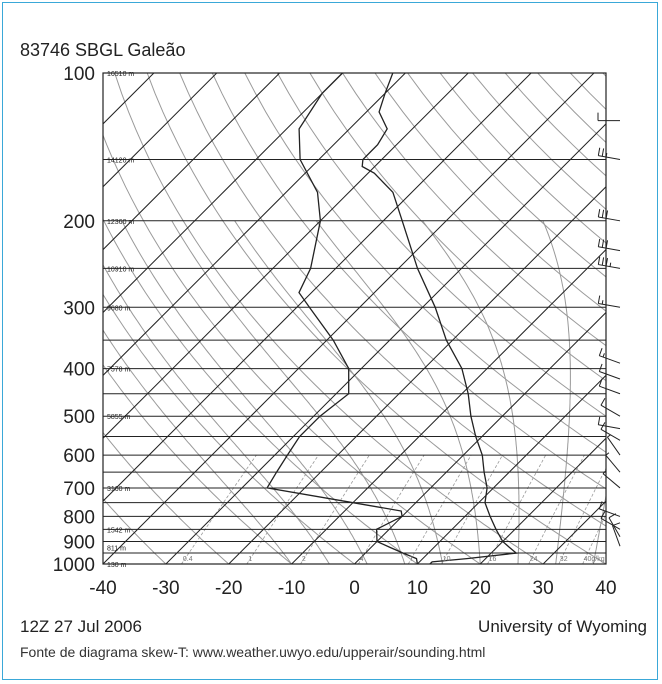  Describe the element at coordinates (79, 308) in the screenshot. I see `y-tick-label: 300` at that location.